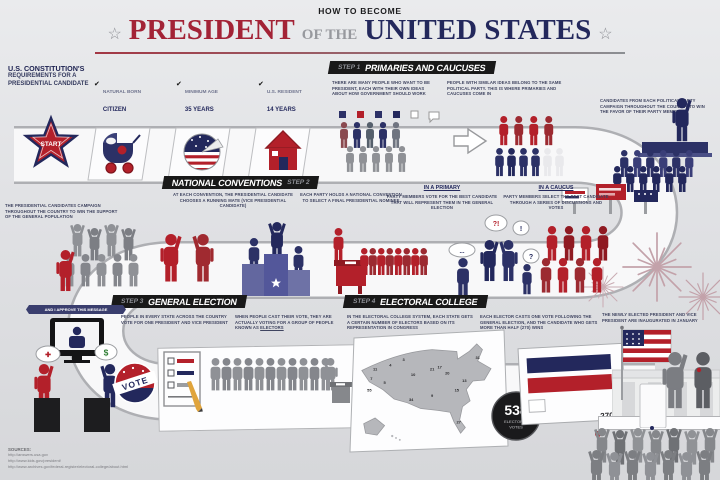  I want to click on state-votes: 31, so click(477, 357).